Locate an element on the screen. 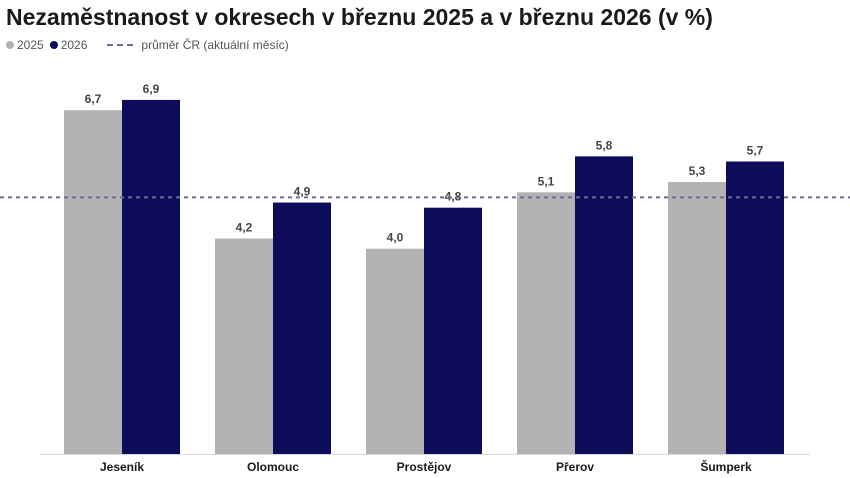 This screenshot has height=478, width=850. bar-2025-prerov is located at coordinates (546, 323).